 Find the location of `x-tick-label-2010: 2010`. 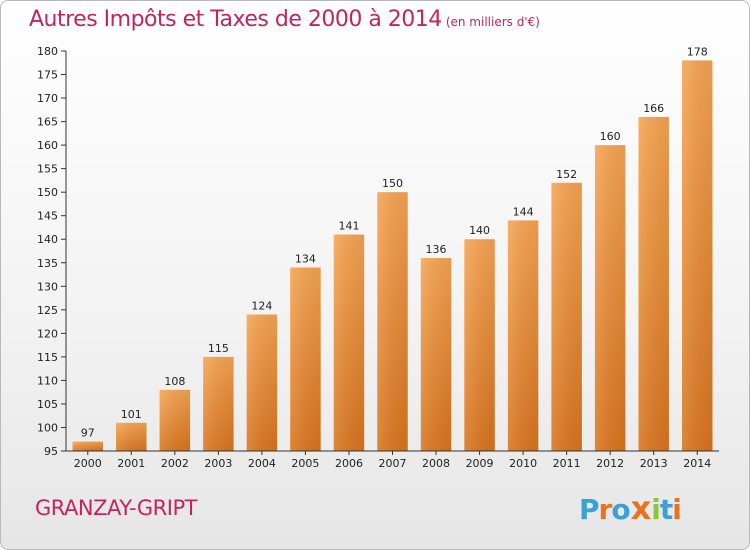

x-tick-label-2010: 2010 is located at coordinates (523, 463).